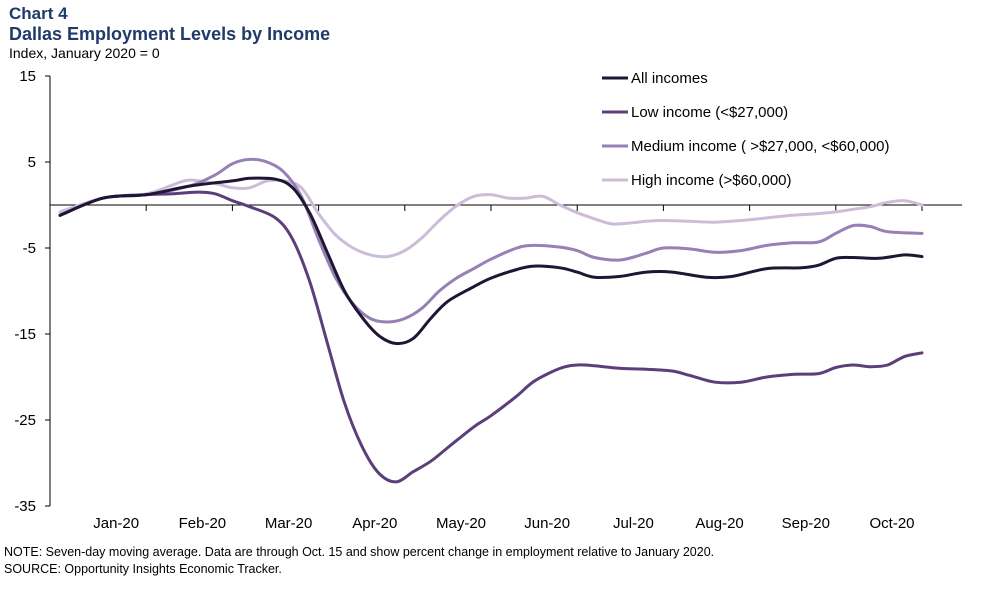 This screenshot has height=589, width=997. I want to click on x-tick-label: Apr-20, so click(374, 523).